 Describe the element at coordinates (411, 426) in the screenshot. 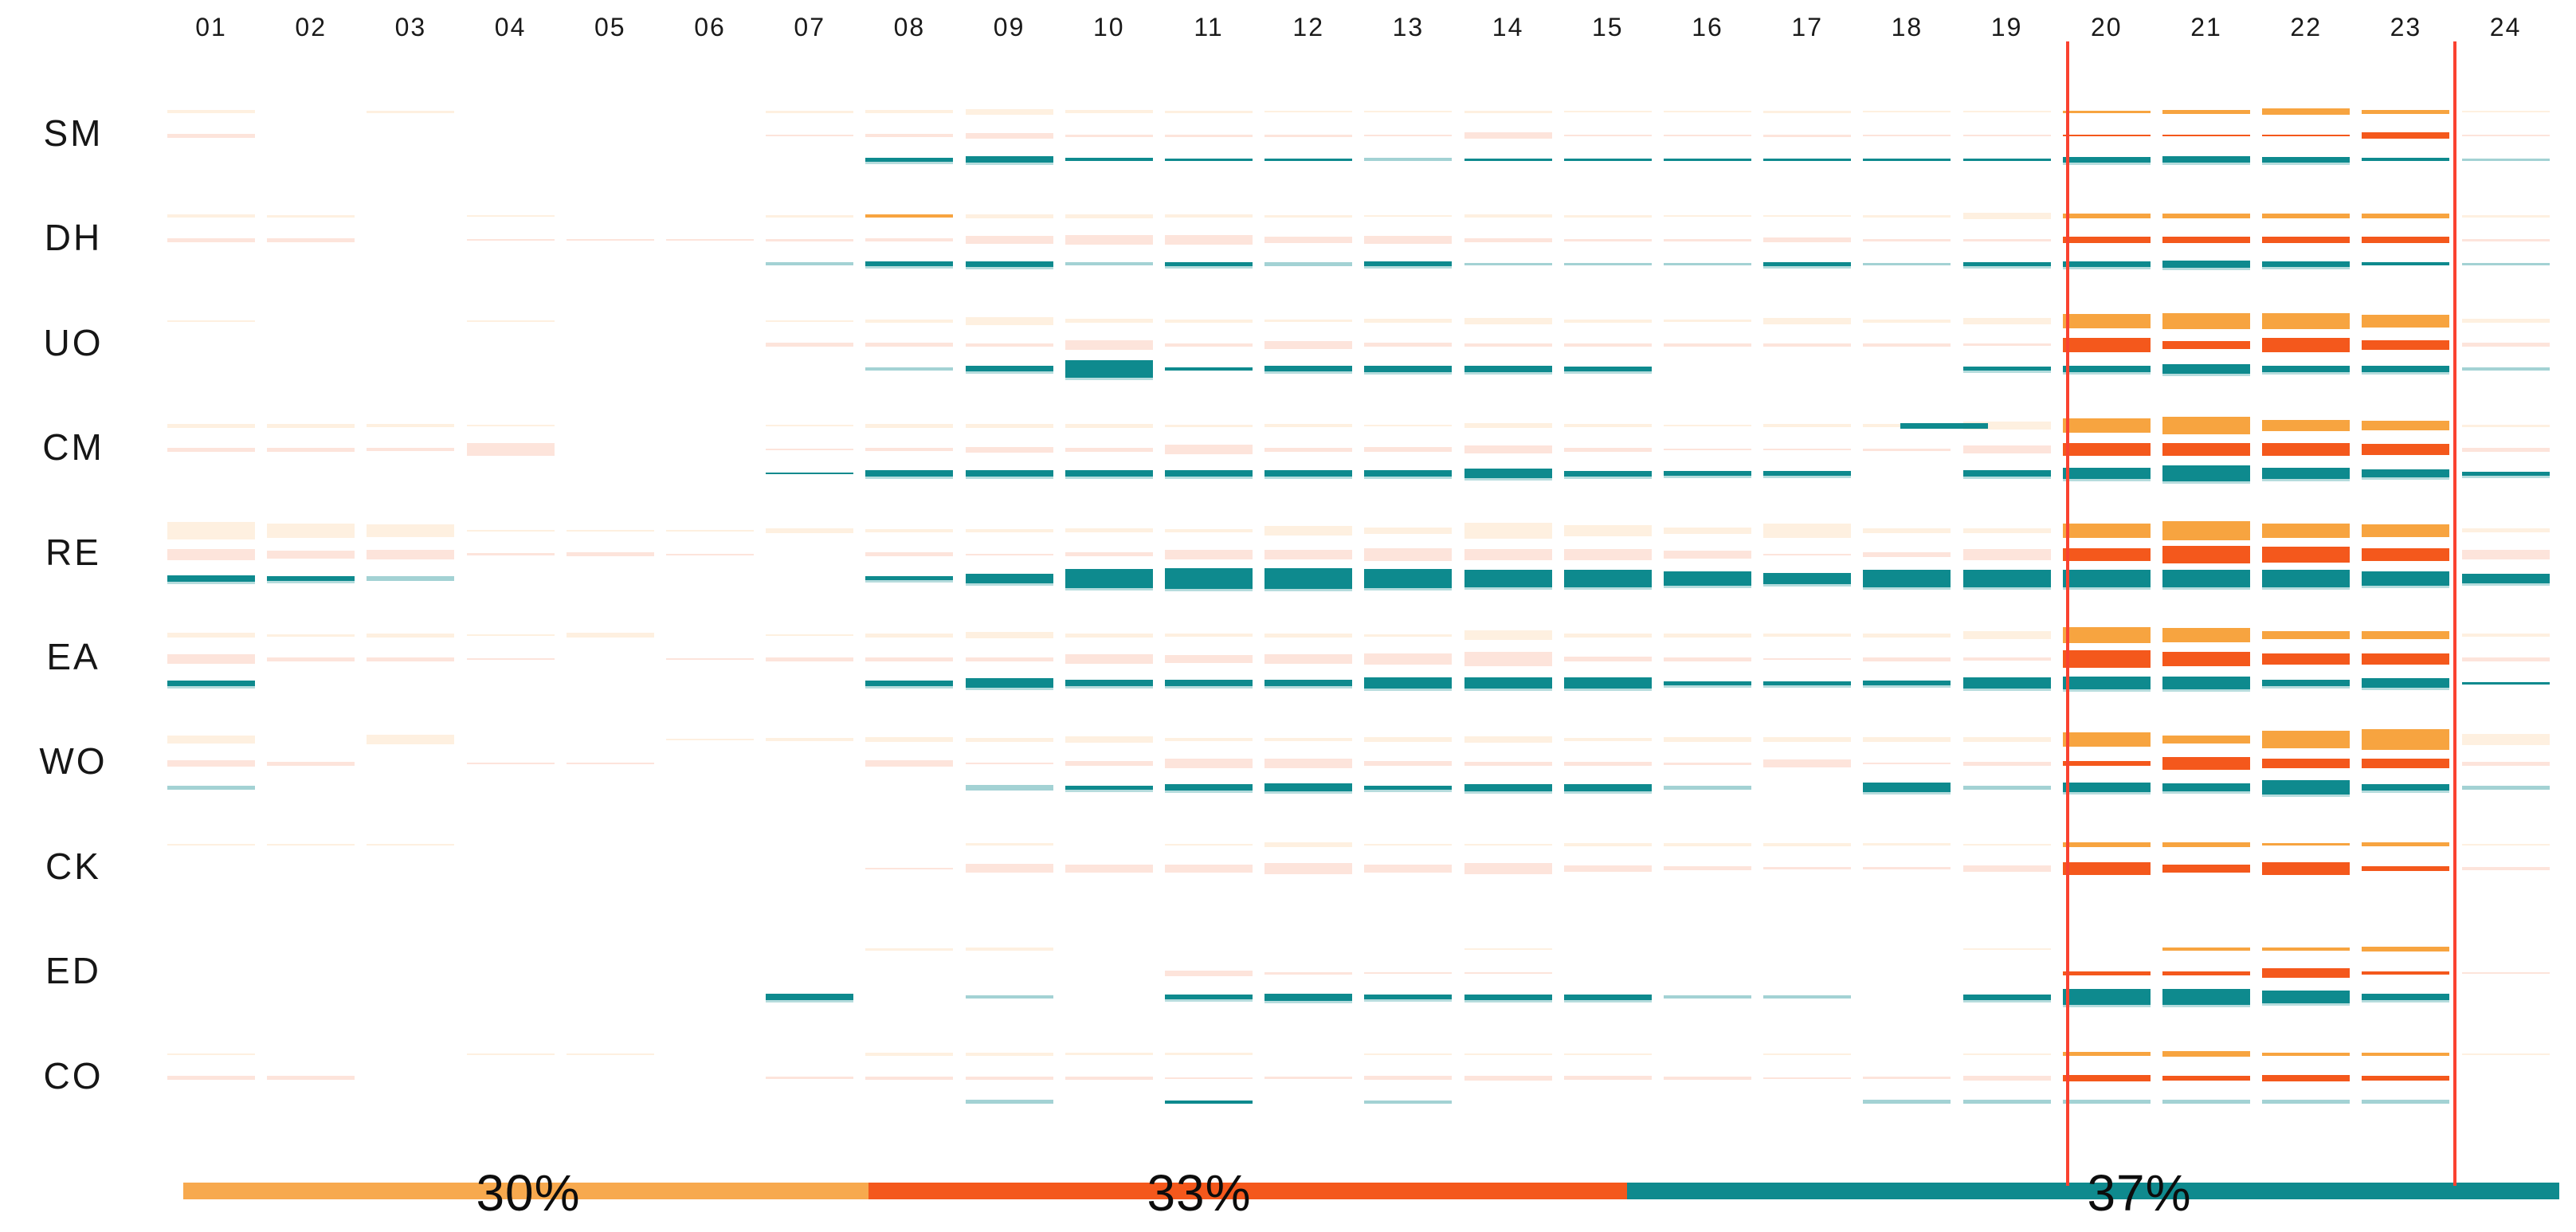

I see `cell-bar-cm-03-amber` at that location.